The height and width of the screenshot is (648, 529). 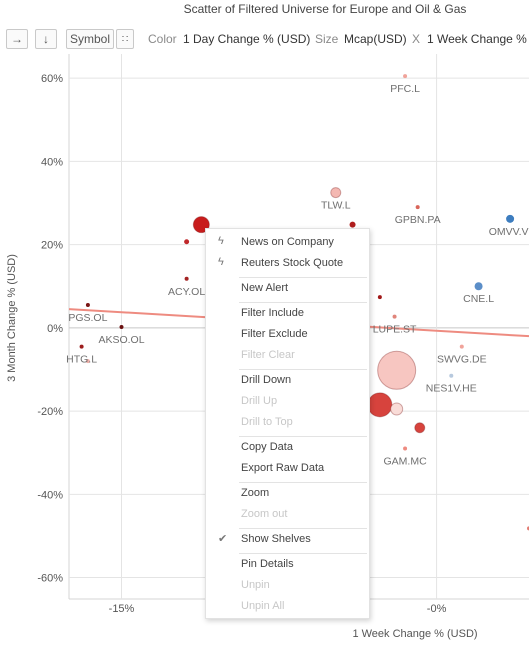 What do you see at coordinates (267, 422) in the screenshot?
I see `menu-item-label: Drill to Top` at bounding box center [267, 422].